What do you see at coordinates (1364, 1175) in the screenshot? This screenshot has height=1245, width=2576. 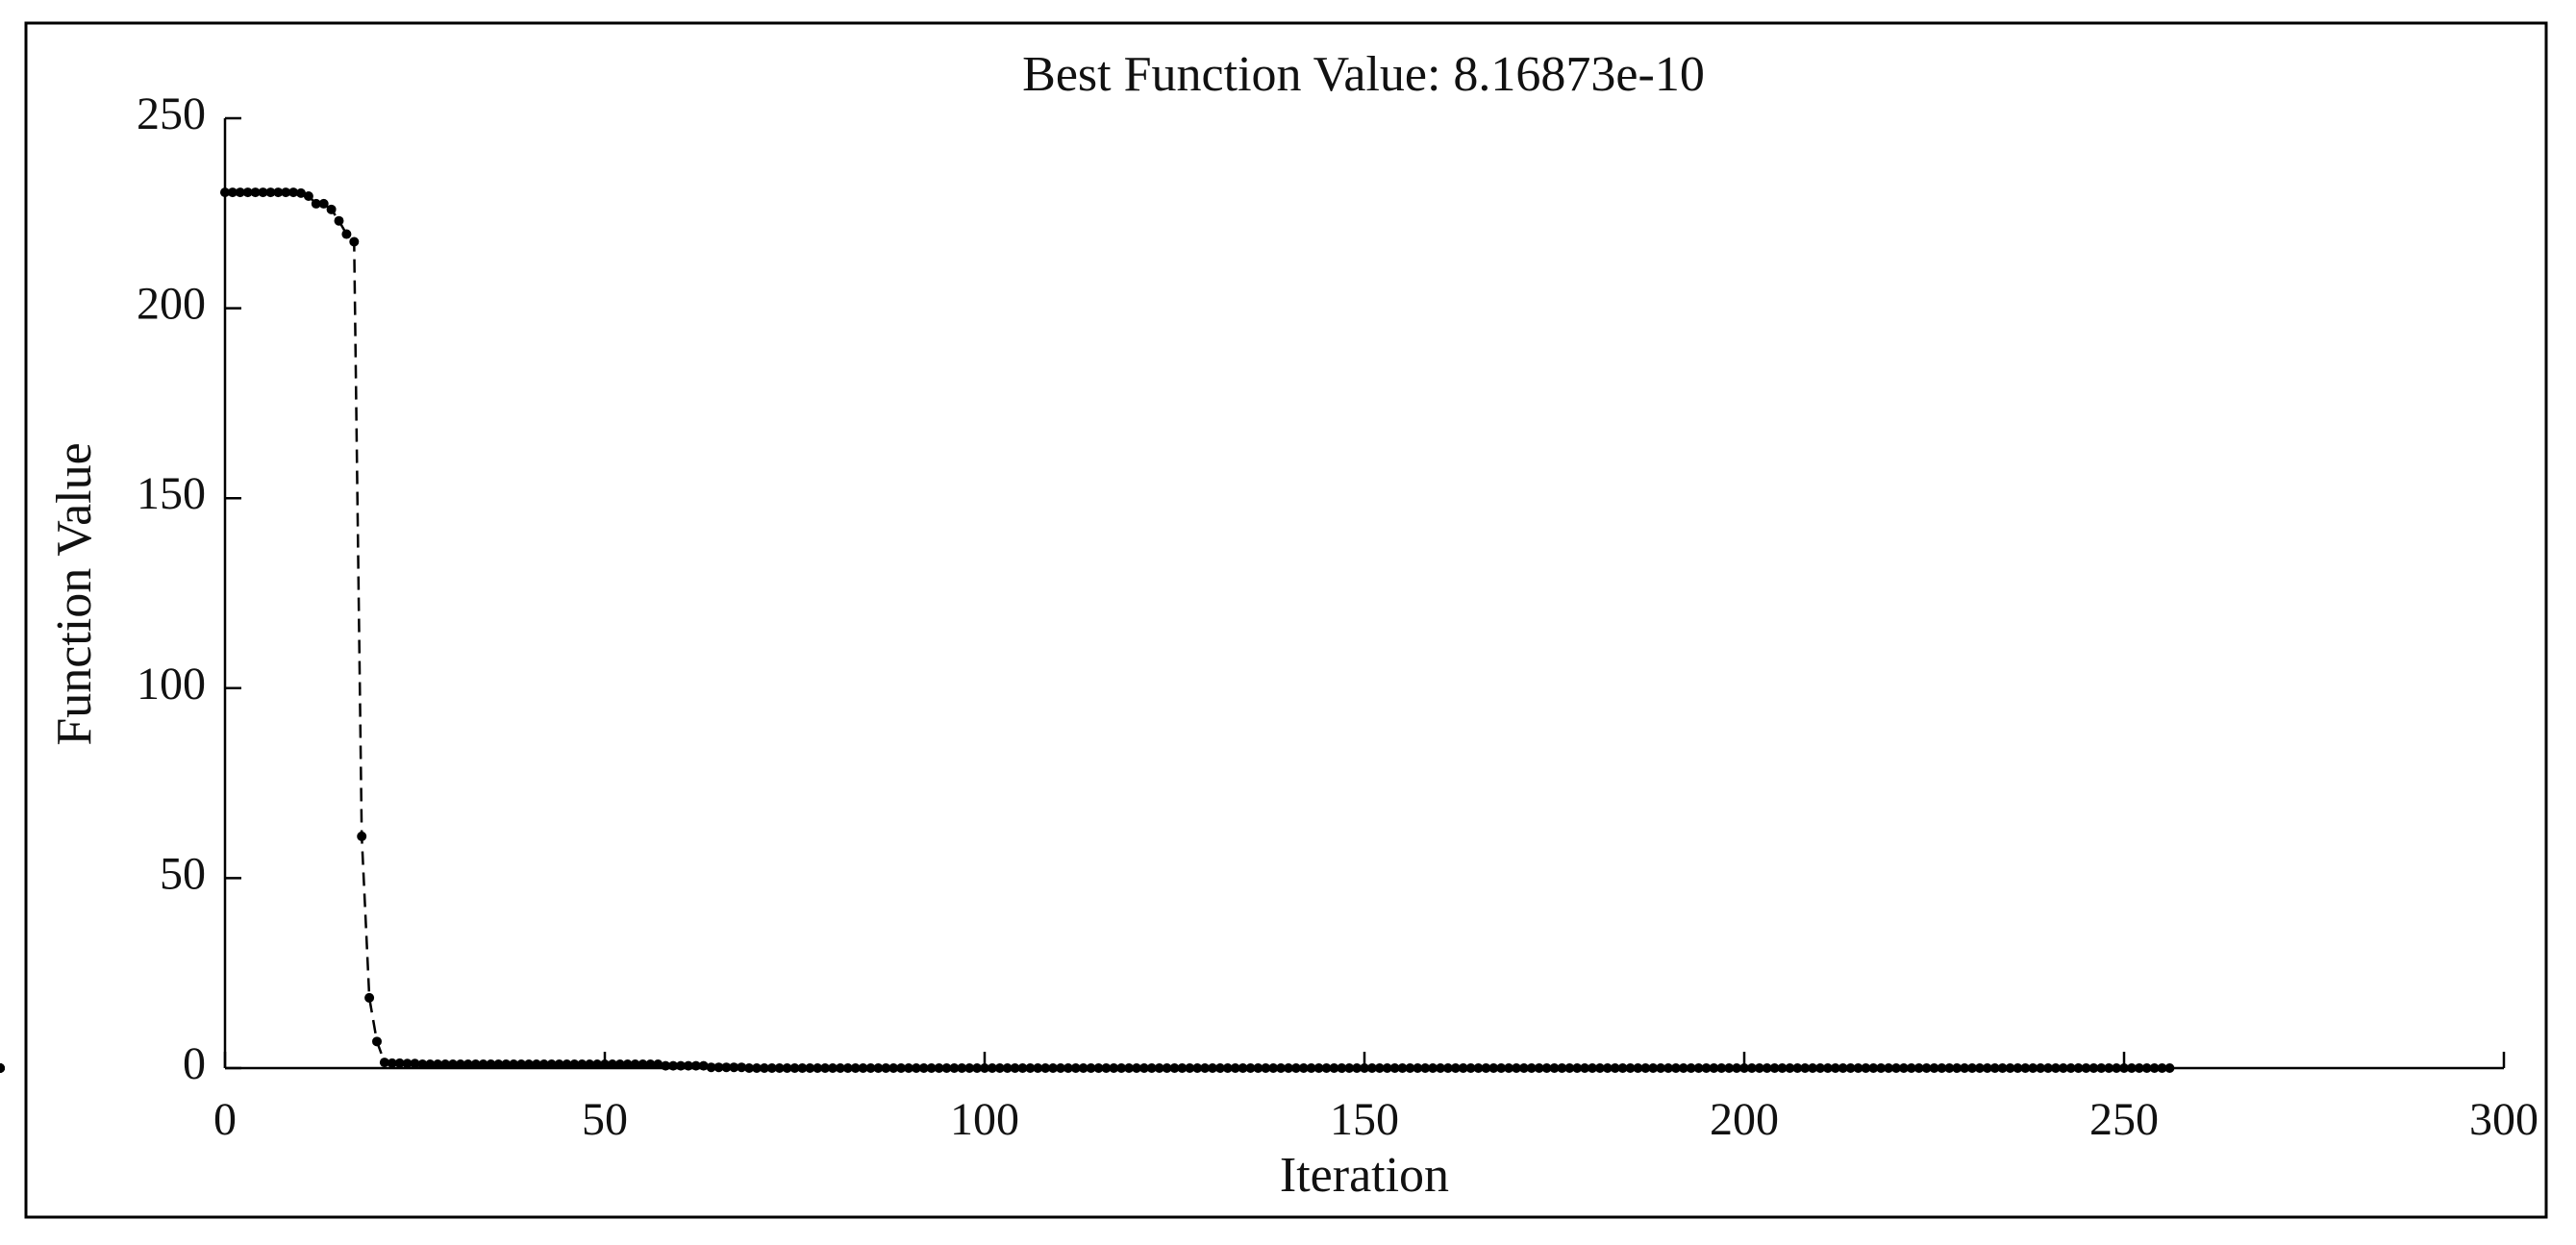 I see `x-axis-label: Iteration` at bounding box center [1364, 1175].